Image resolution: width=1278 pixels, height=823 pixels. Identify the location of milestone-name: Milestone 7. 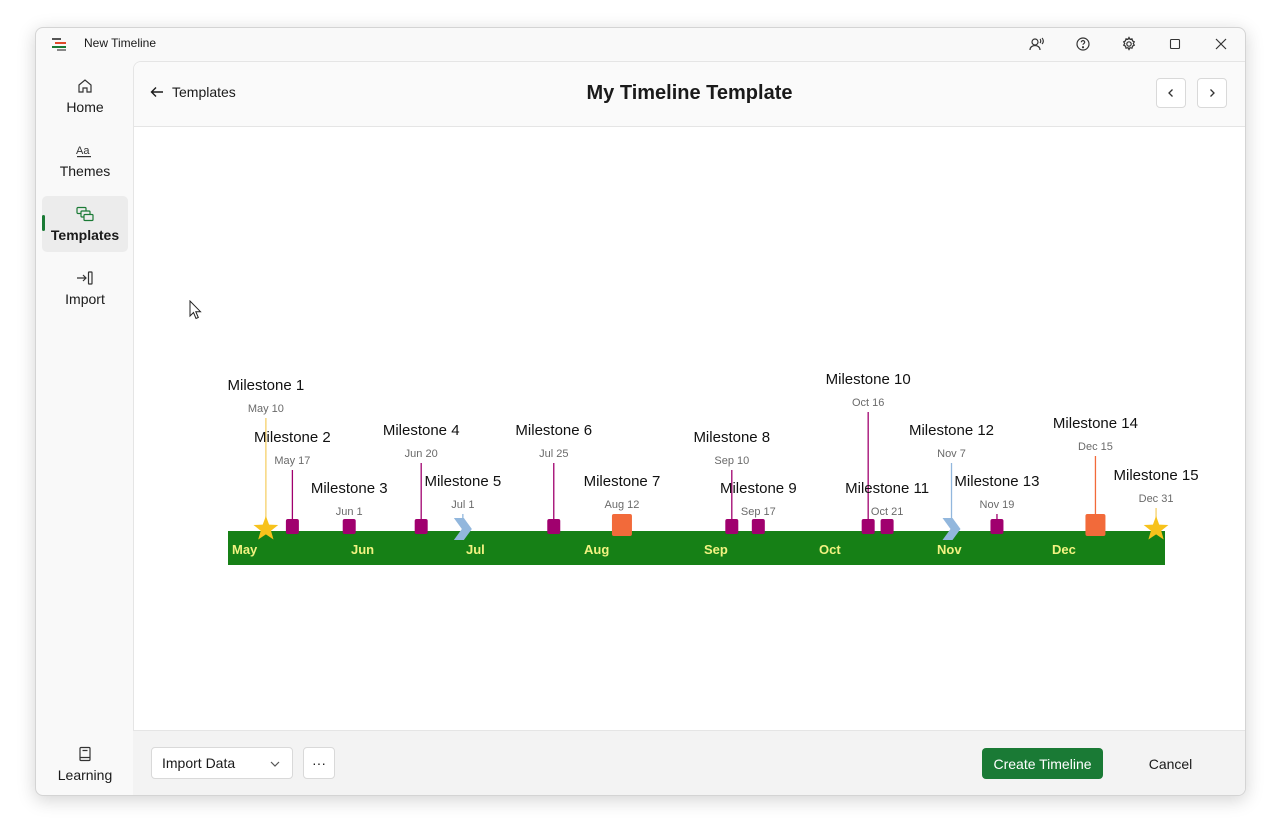
(622, 481).